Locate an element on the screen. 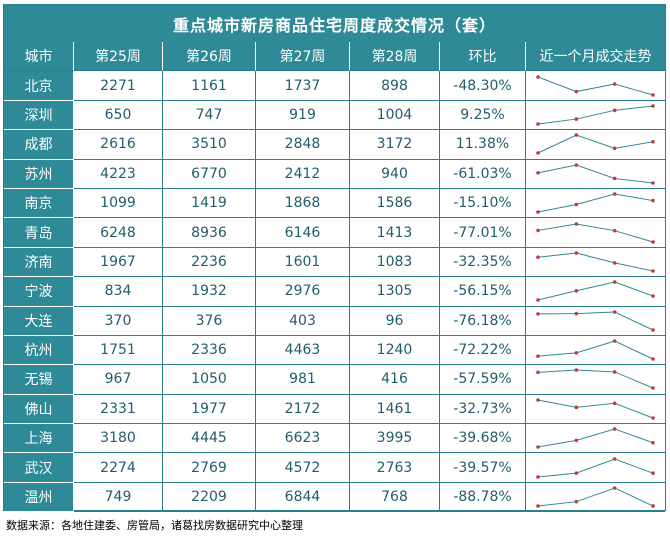 This screenshot has height=539, width=670. city-cell: 杭州 is located at coordinates (39, 350).